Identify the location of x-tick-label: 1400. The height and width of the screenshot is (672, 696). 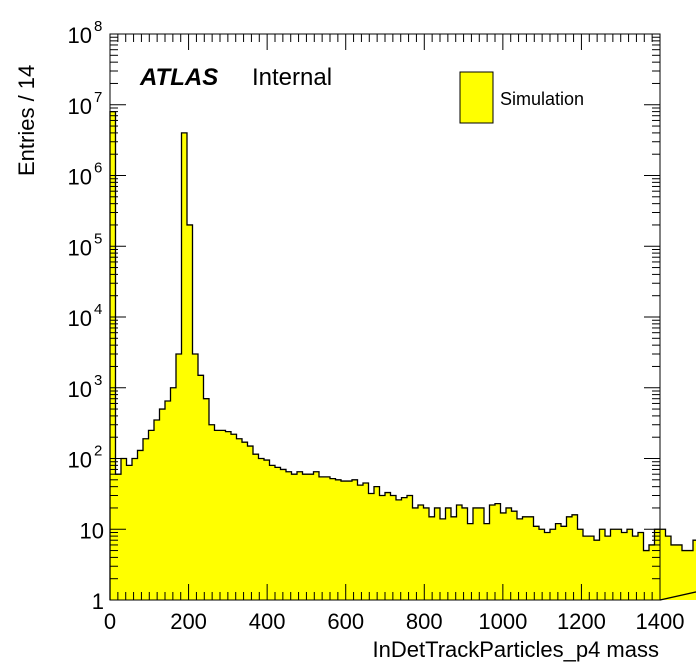
(660, 621).